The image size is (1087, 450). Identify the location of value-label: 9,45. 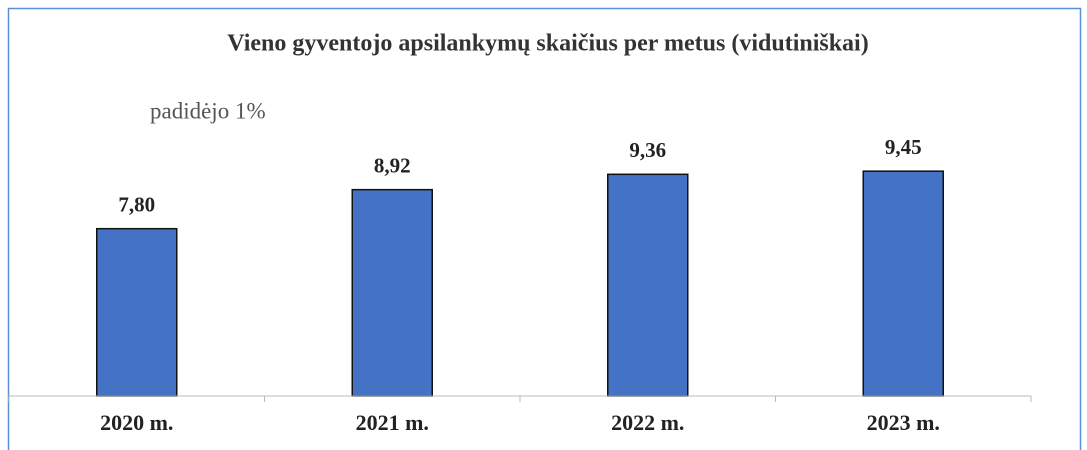
(903, 147).